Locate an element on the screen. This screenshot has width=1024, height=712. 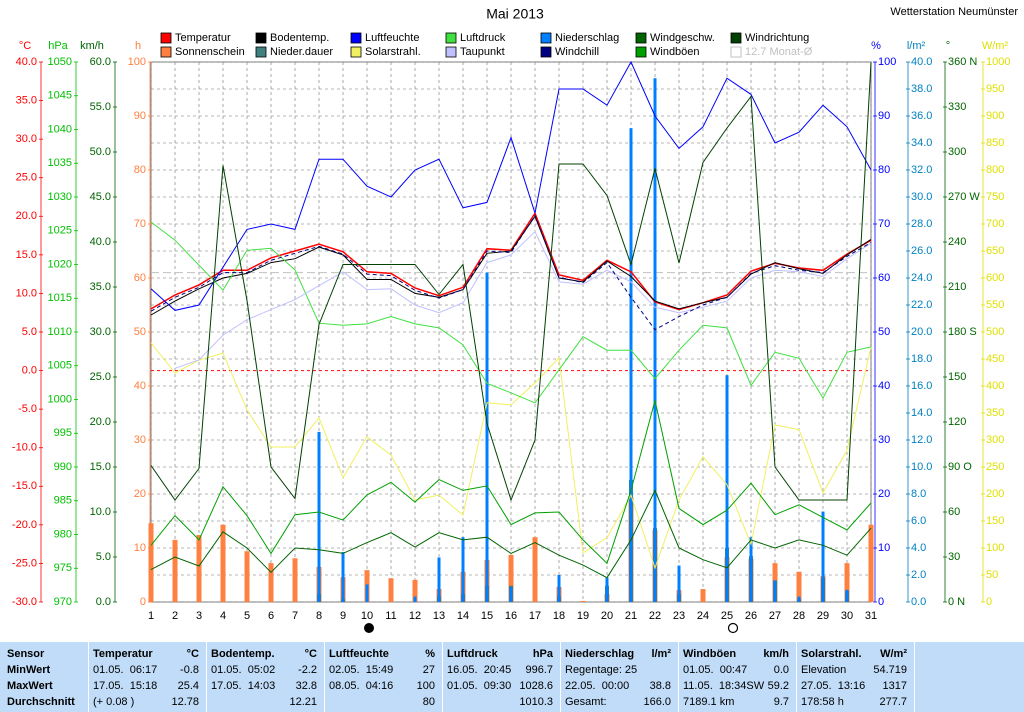
x-tick-label: 26 is located at coordinates (751, 616).